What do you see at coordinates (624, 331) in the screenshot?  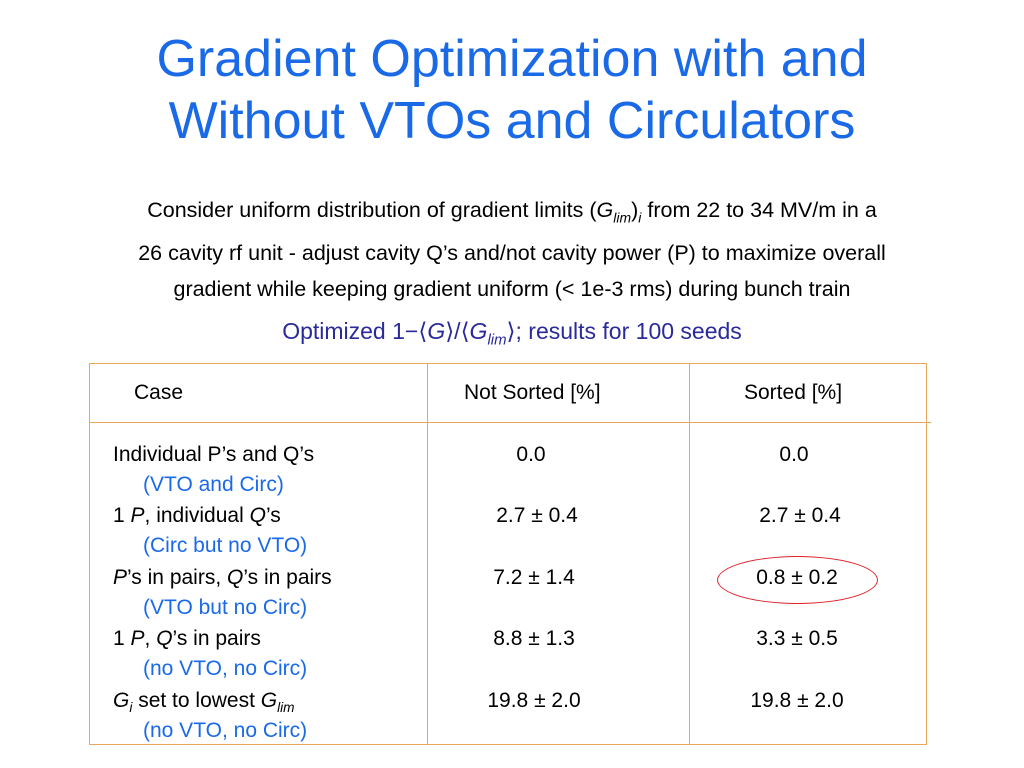 I see `subtitle-b: ⟩; results for 100 seeds` at bounding box center [624, 331].